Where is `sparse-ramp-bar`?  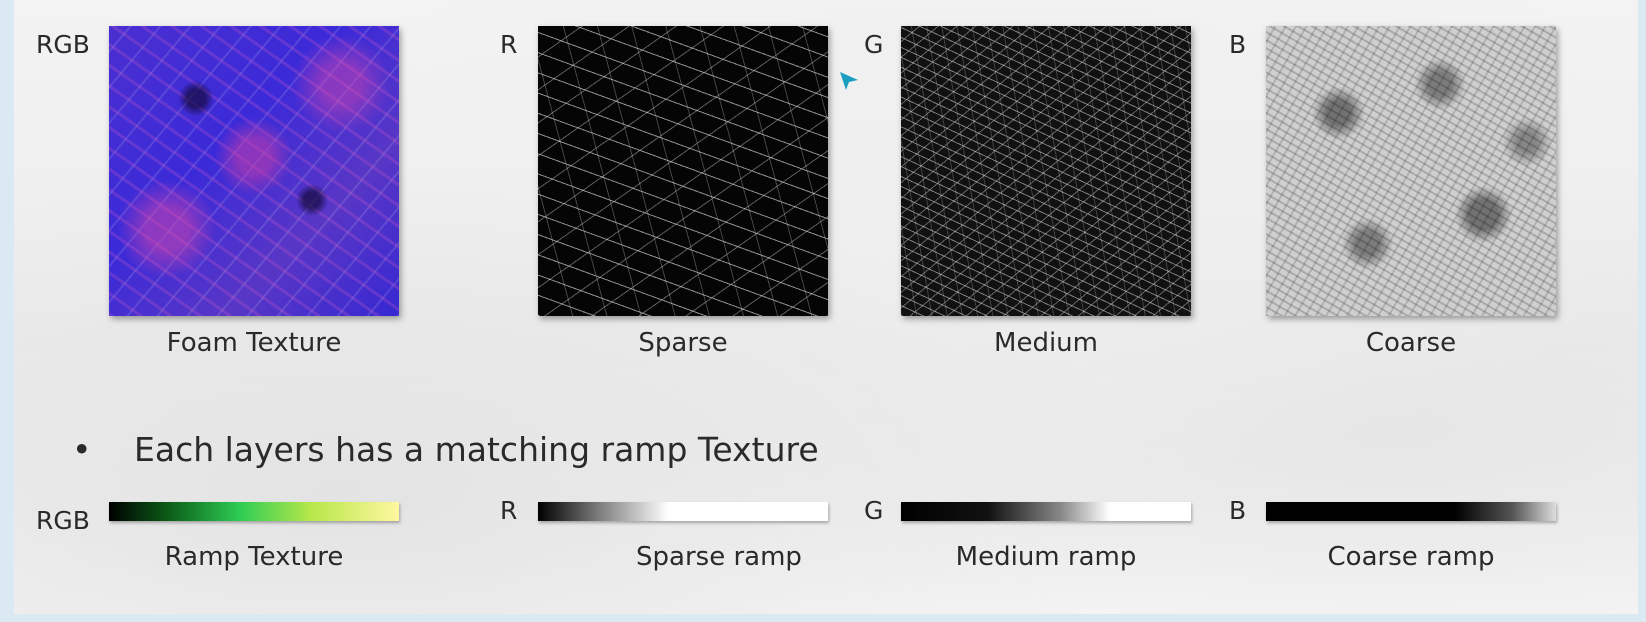 sparse-ramp-bar is located at coordinates (683, 511).